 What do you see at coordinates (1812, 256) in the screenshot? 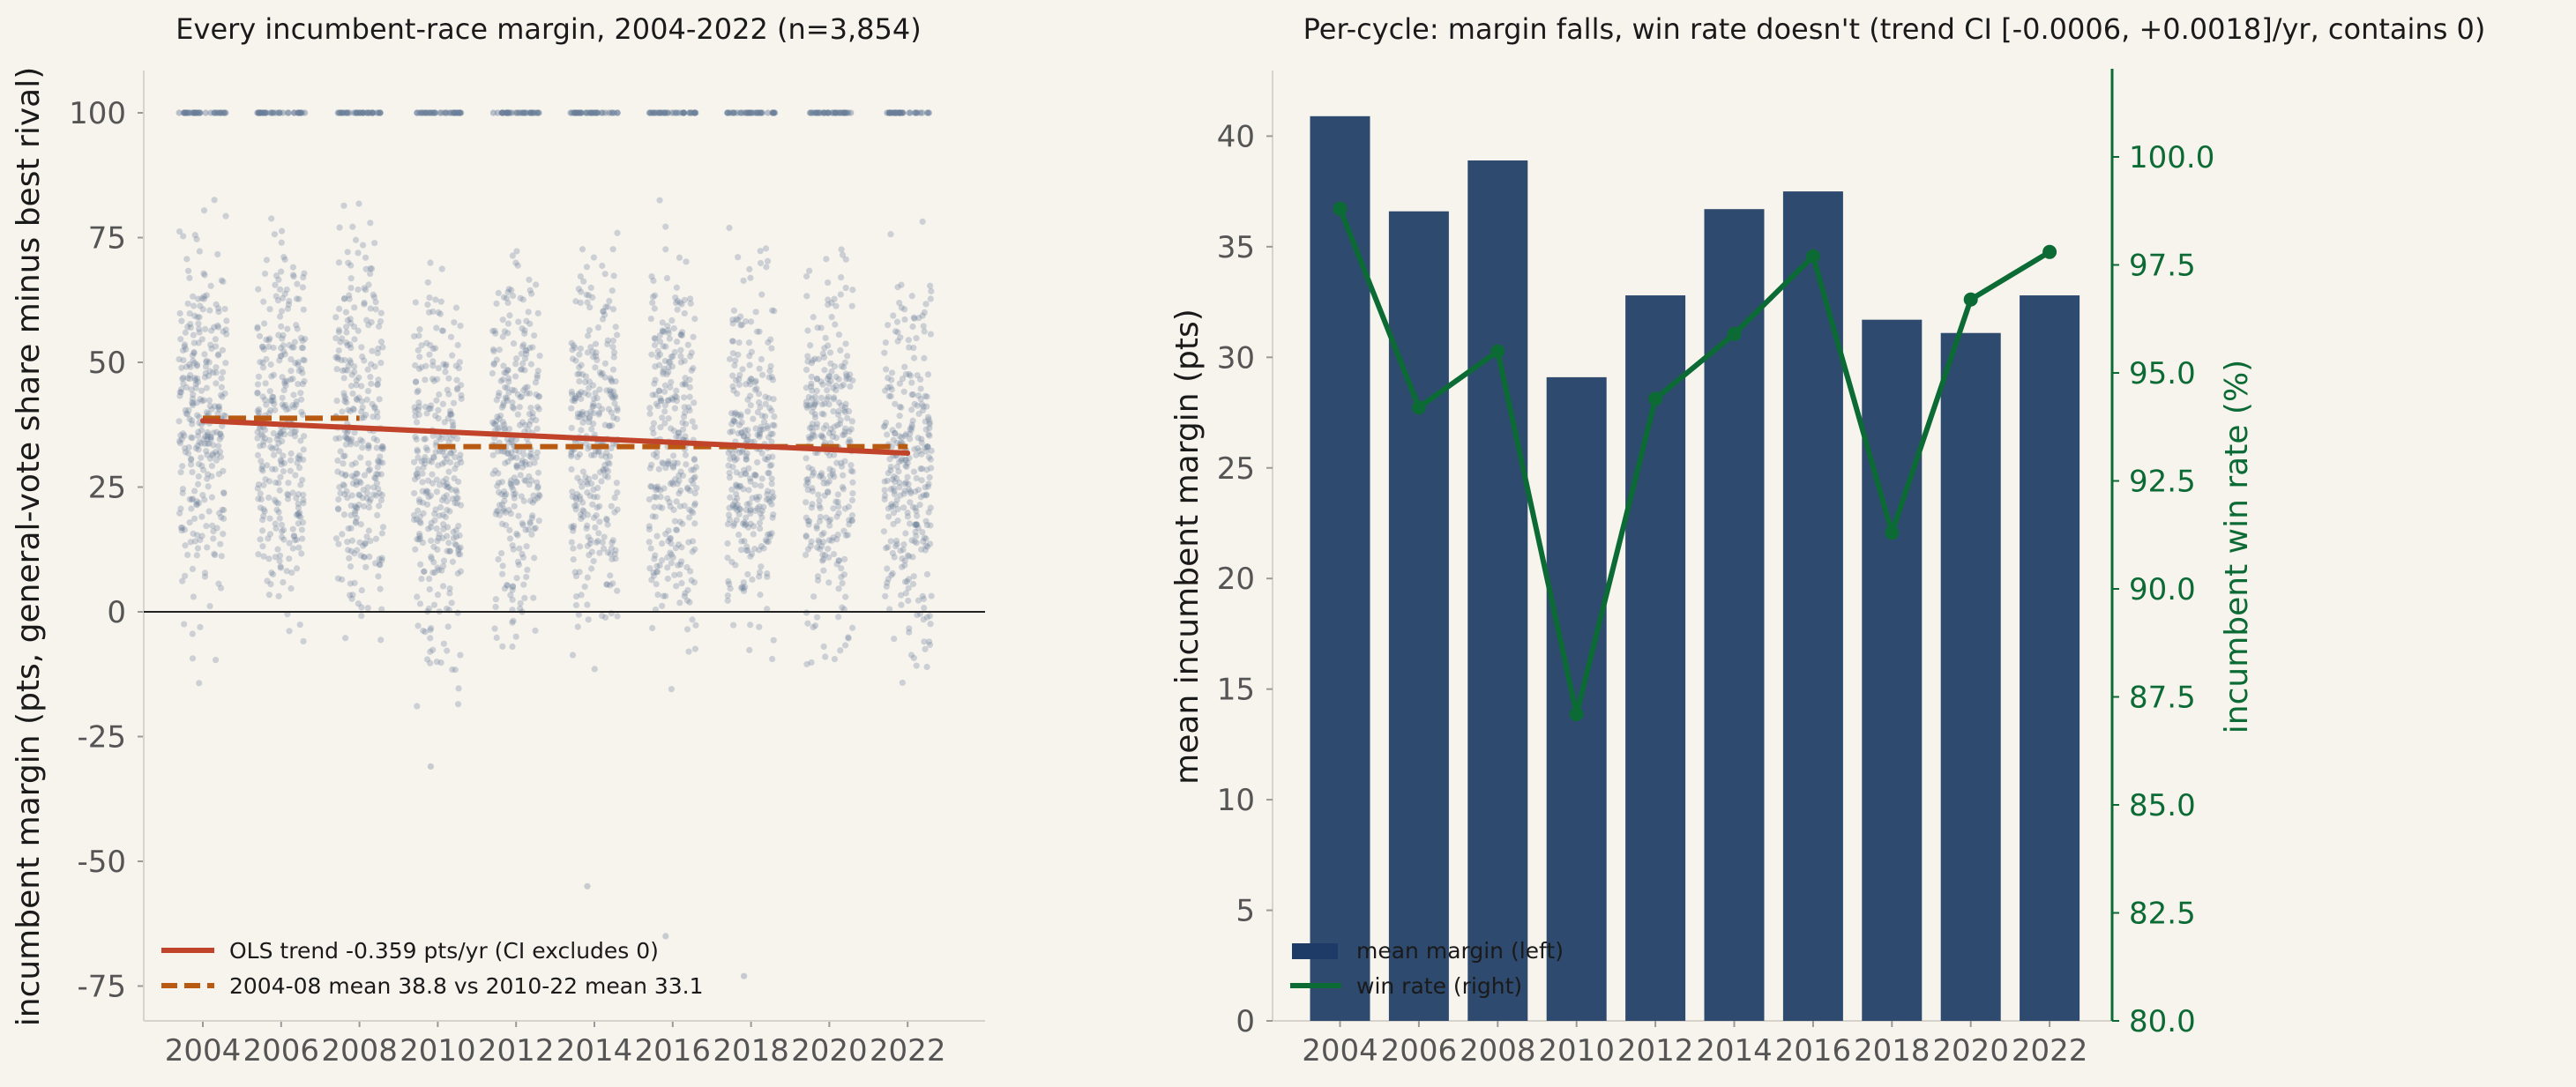
I see `win-rate-point` at bounding box center [1812, 256].